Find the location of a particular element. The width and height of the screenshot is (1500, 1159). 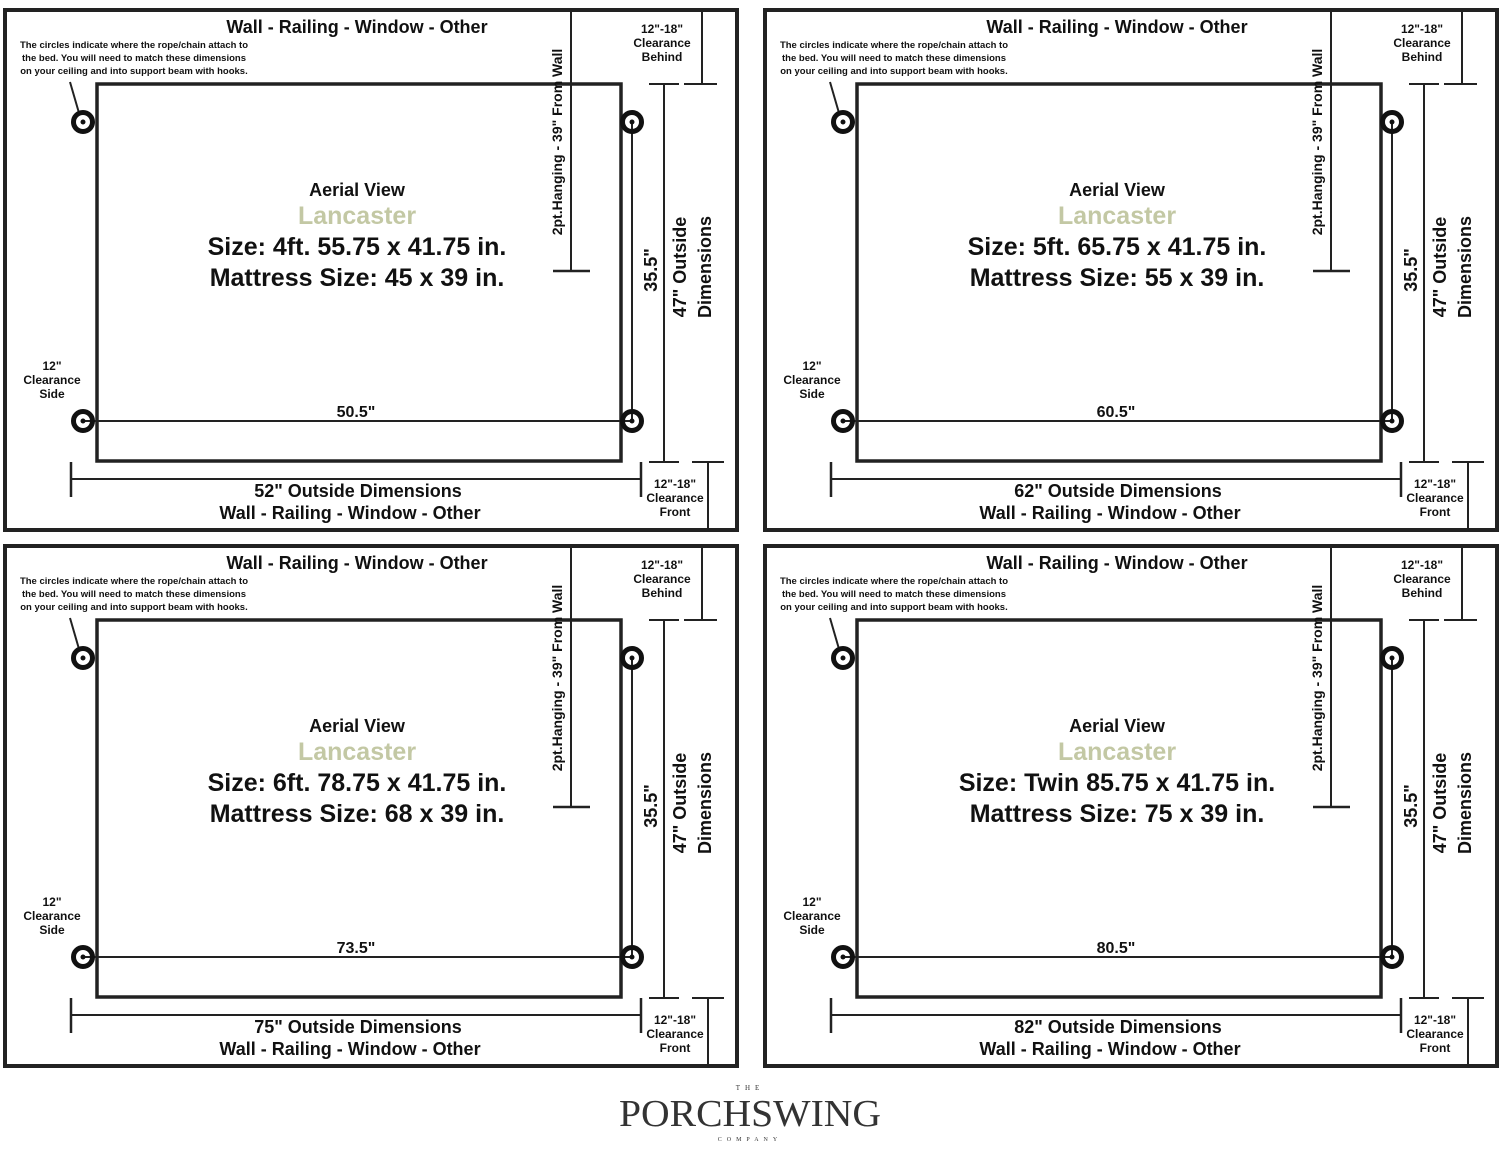

size-label: Size: Twin 85.75 x 41.75 in. is located at coordinates (1117, 783).